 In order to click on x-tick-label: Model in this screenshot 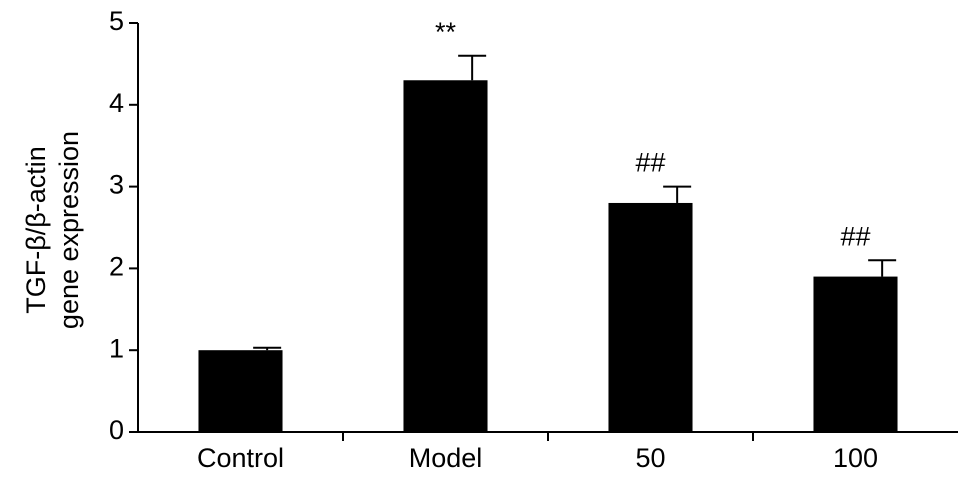, I will do `click(446, 458)`.